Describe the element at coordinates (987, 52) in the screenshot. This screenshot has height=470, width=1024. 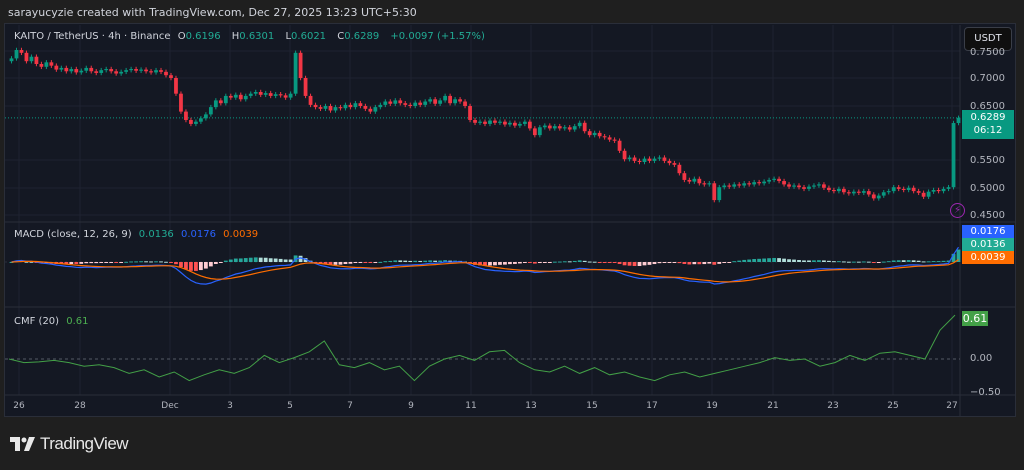
I see `price-axis-label: 0.7500` at that location.